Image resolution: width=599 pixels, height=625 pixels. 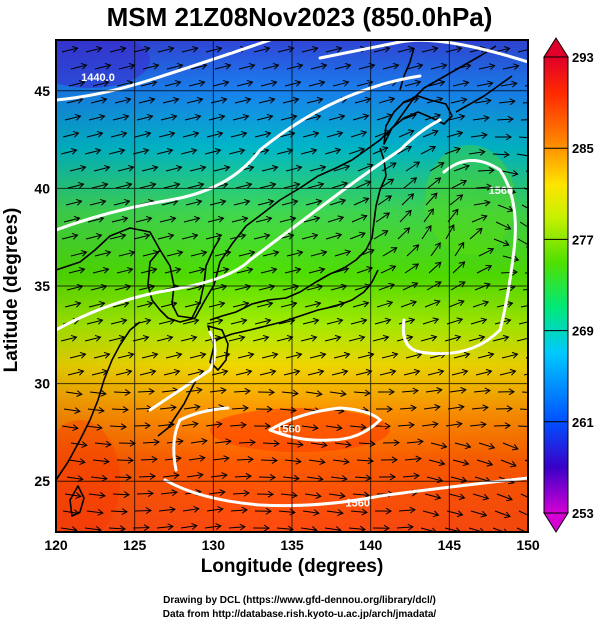 I want to click on x-tick-label: 150, so click(x=528, y=545).